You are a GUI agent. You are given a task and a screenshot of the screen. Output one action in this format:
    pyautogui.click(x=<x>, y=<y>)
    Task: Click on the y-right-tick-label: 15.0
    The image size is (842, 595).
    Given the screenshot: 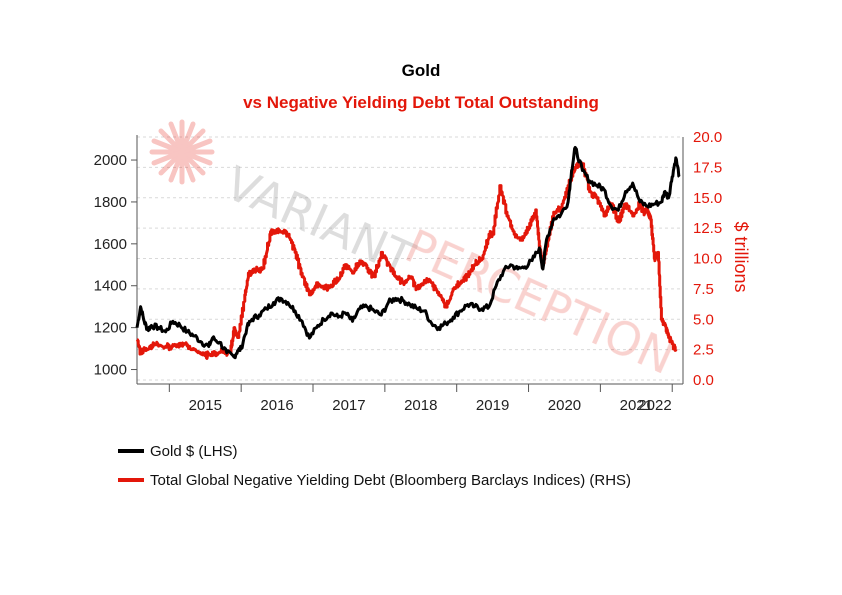 What is the action you would take?
    pyautogui.click(x=707, y=198)
    